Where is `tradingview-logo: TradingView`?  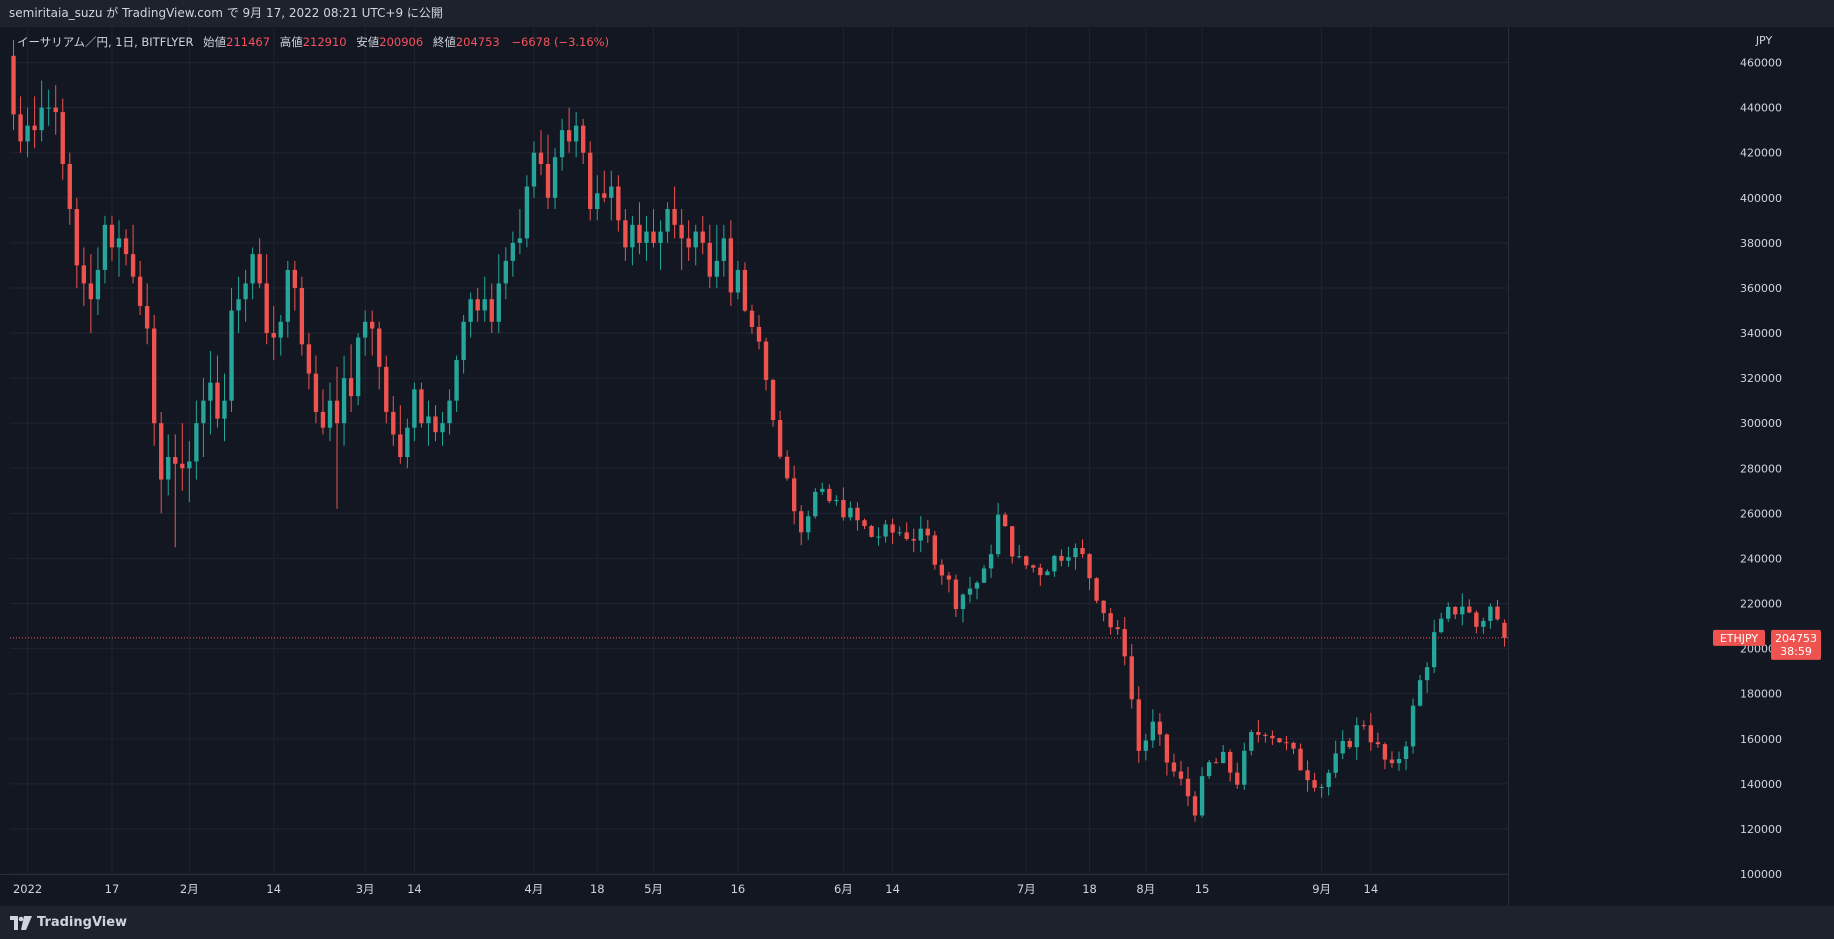 tradingview-logo: TradingView is located at coordinates (68, 922).